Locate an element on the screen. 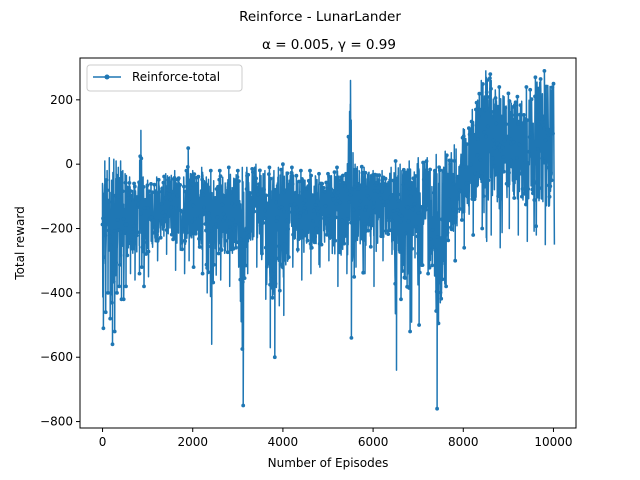 Image resolution: width=640 pixels, height=480 pixels. y-axis-label: Total reward is located at coordinates (20, 243).